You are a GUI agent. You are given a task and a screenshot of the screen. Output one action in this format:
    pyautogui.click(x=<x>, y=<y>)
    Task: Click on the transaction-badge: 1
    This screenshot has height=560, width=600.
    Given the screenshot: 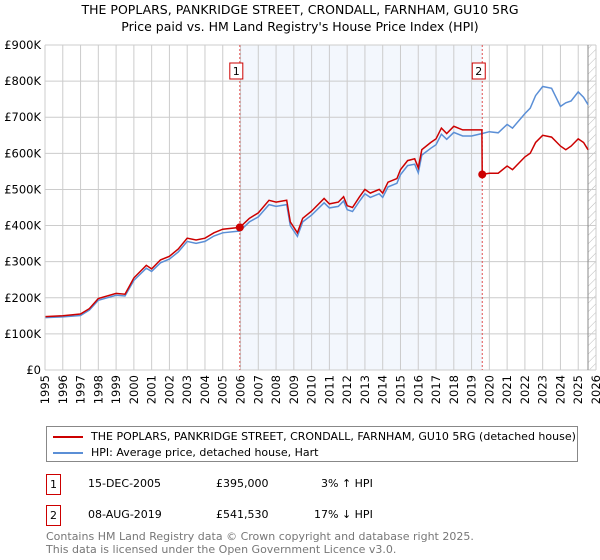 What is the action you would take?
    pyautogui.click(x=53, y=484)
    